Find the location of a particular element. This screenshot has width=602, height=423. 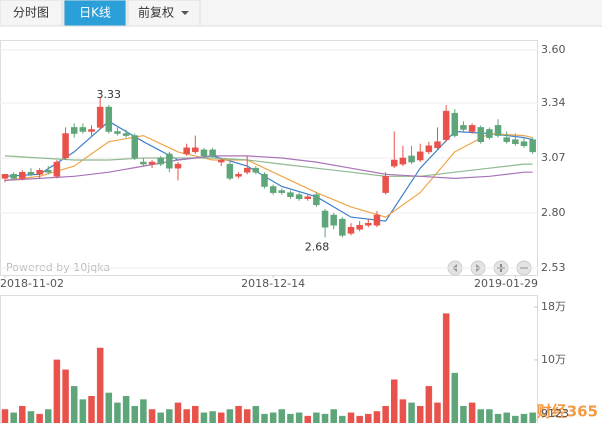

tabs: 分时图 日K线 前复权 is located at coordinates (100, 13).